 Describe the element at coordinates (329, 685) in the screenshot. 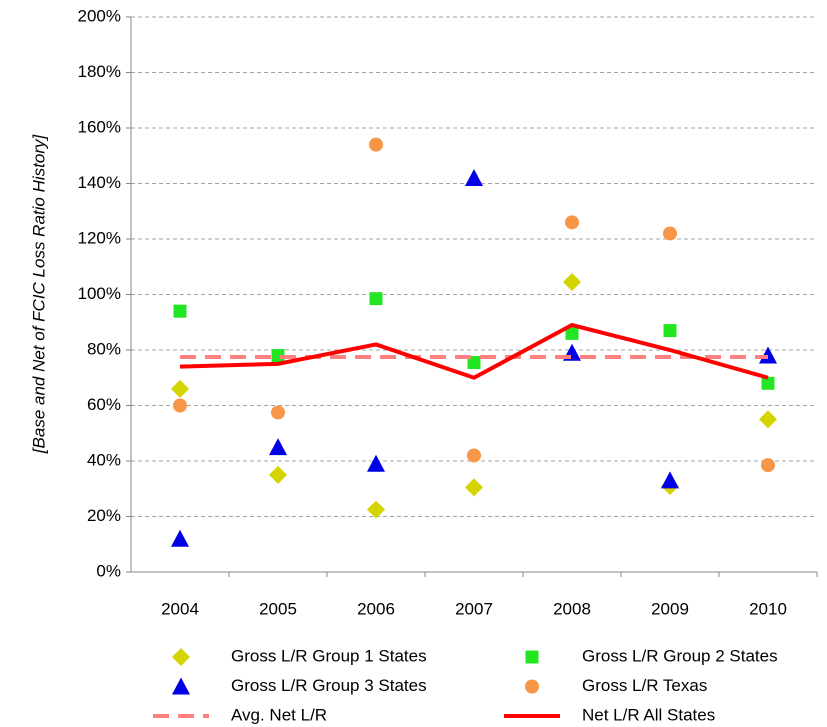

I see `legend-label: Gross L/R Group 3 States` at that location.